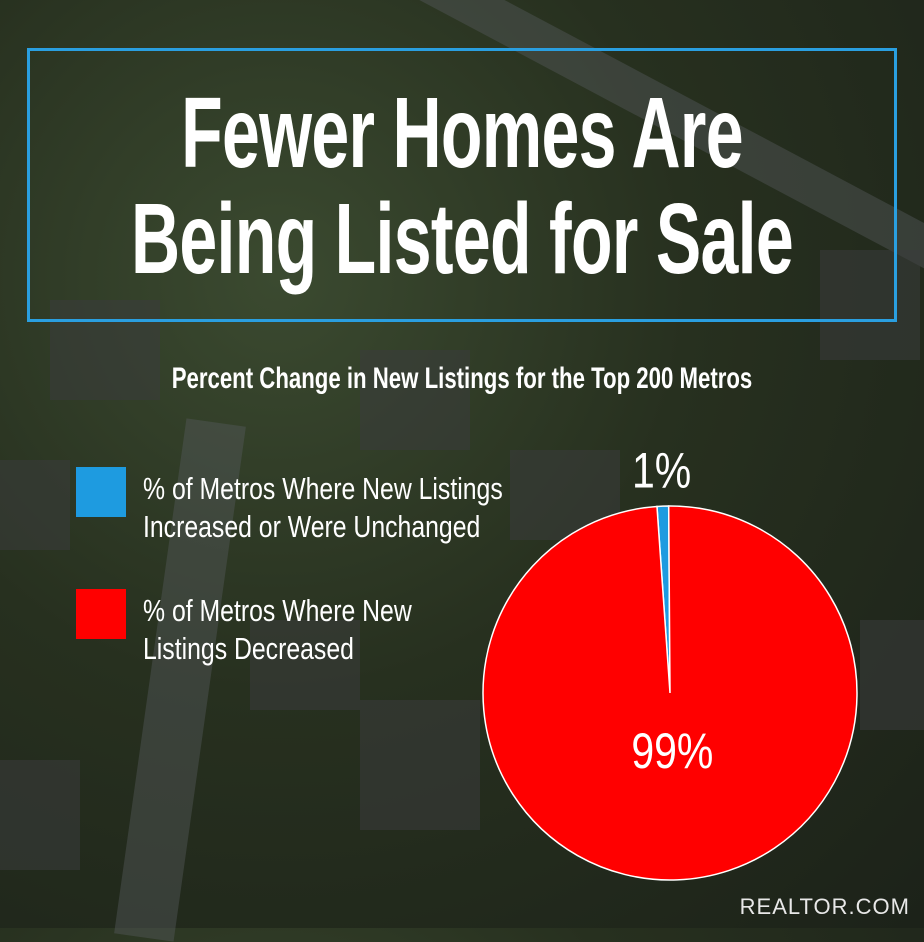 This screenshot has height=942, width=924. I want to click on data-label: 99%, so click(672, 751).